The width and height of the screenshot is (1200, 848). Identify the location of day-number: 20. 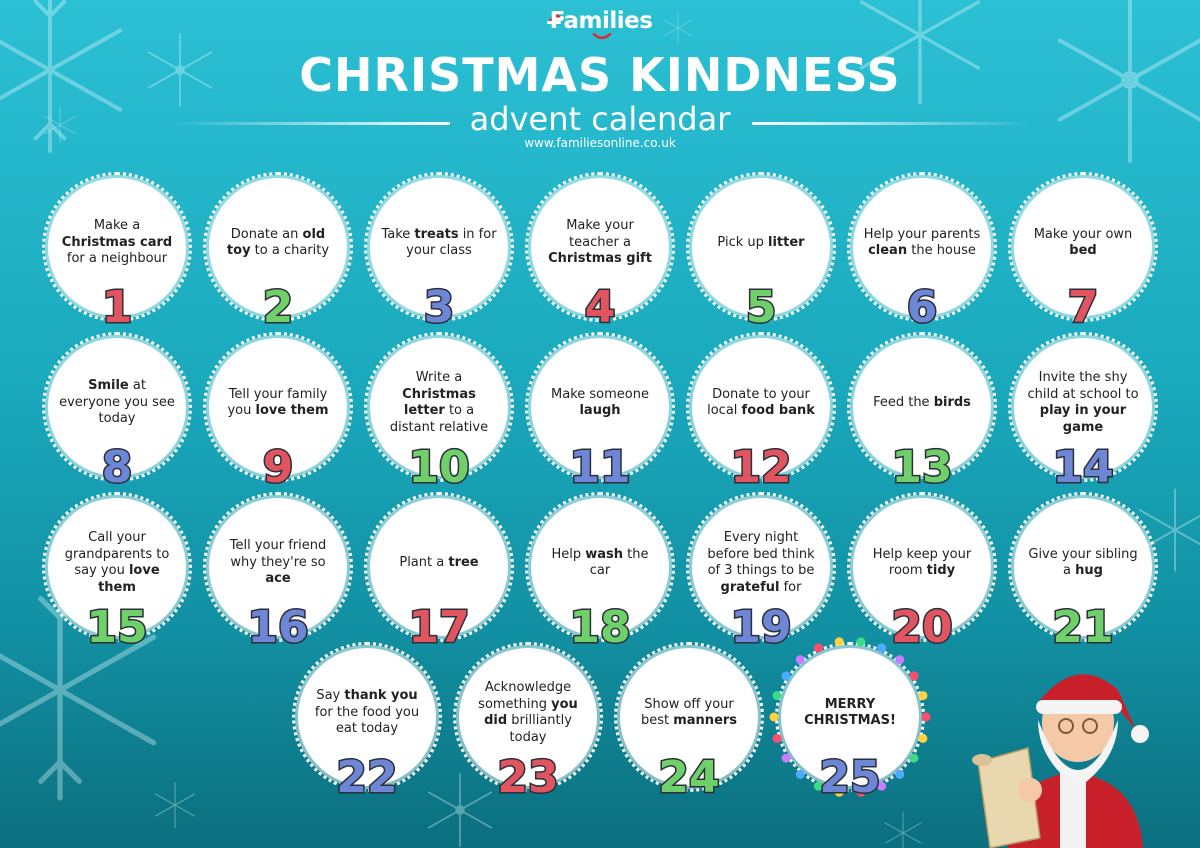
(922, 628).